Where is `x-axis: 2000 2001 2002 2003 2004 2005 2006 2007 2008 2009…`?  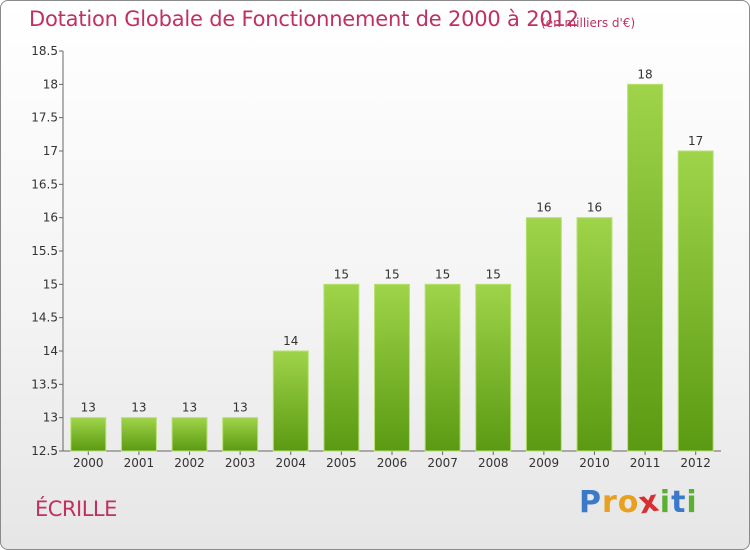 x-axis: 2000 2001 2002 2003 2004 2005 2006 2007 2008 2009… is located at coordinates (392, 460).